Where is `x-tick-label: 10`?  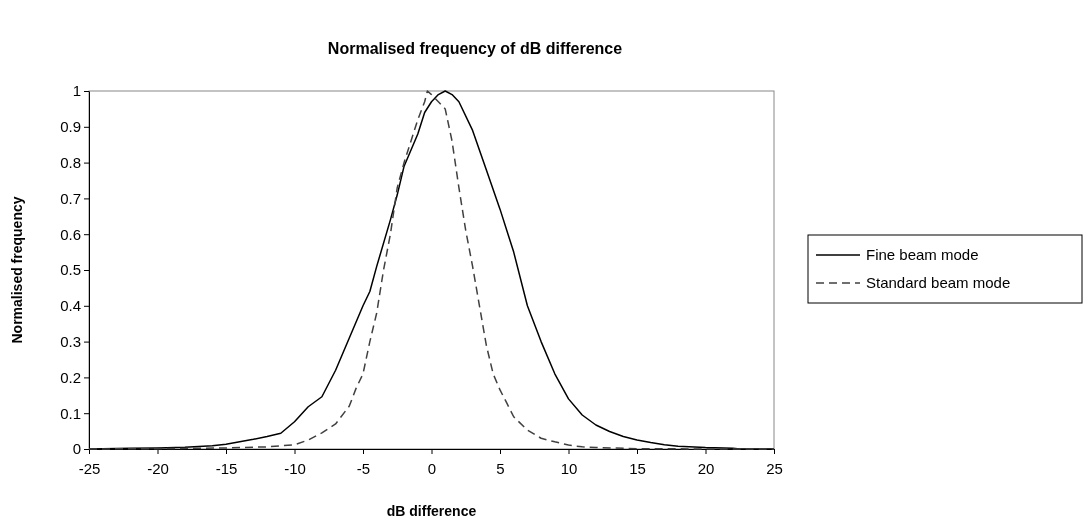
x-tick-label: 10 is located at coordinates (569, 468).